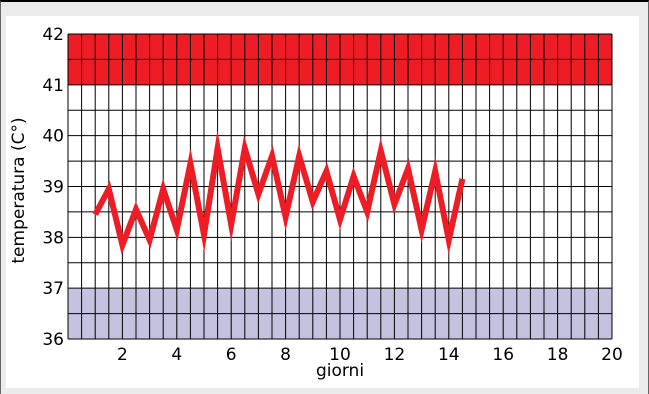 The width and height of the screenshot is (649, 394). Describe the element at coordinates (53, 188) in the screenshot. I see `y-tick-label: 39` at that location.